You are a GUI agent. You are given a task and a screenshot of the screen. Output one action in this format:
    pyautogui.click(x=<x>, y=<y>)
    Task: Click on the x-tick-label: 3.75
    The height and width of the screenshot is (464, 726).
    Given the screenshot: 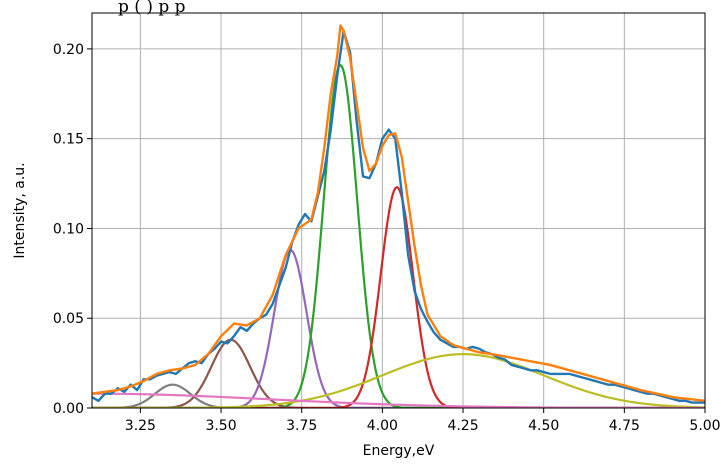 What is the action you would take?
    pyautogui.click(x=301, y=426)
    